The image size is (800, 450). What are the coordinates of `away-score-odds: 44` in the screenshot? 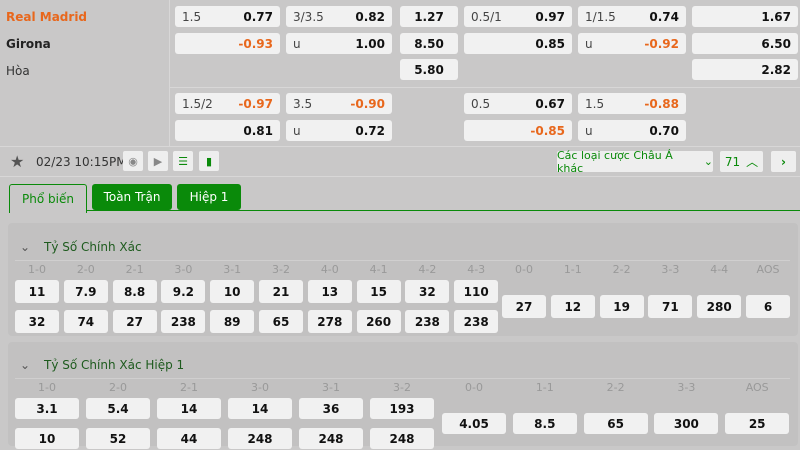 It's located at (189, 438).